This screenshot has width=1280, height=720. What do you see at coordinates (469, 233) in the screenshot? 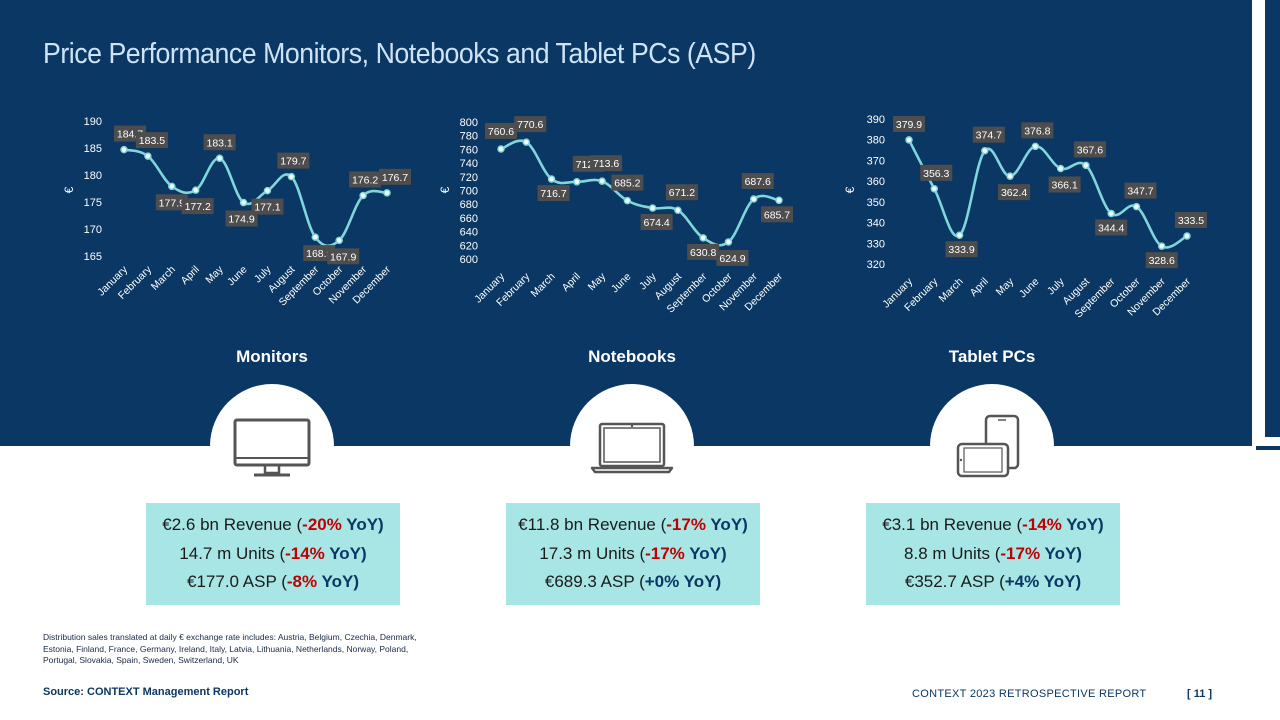
I see `y-tick-label: 640` at bounding box center [469, 233].